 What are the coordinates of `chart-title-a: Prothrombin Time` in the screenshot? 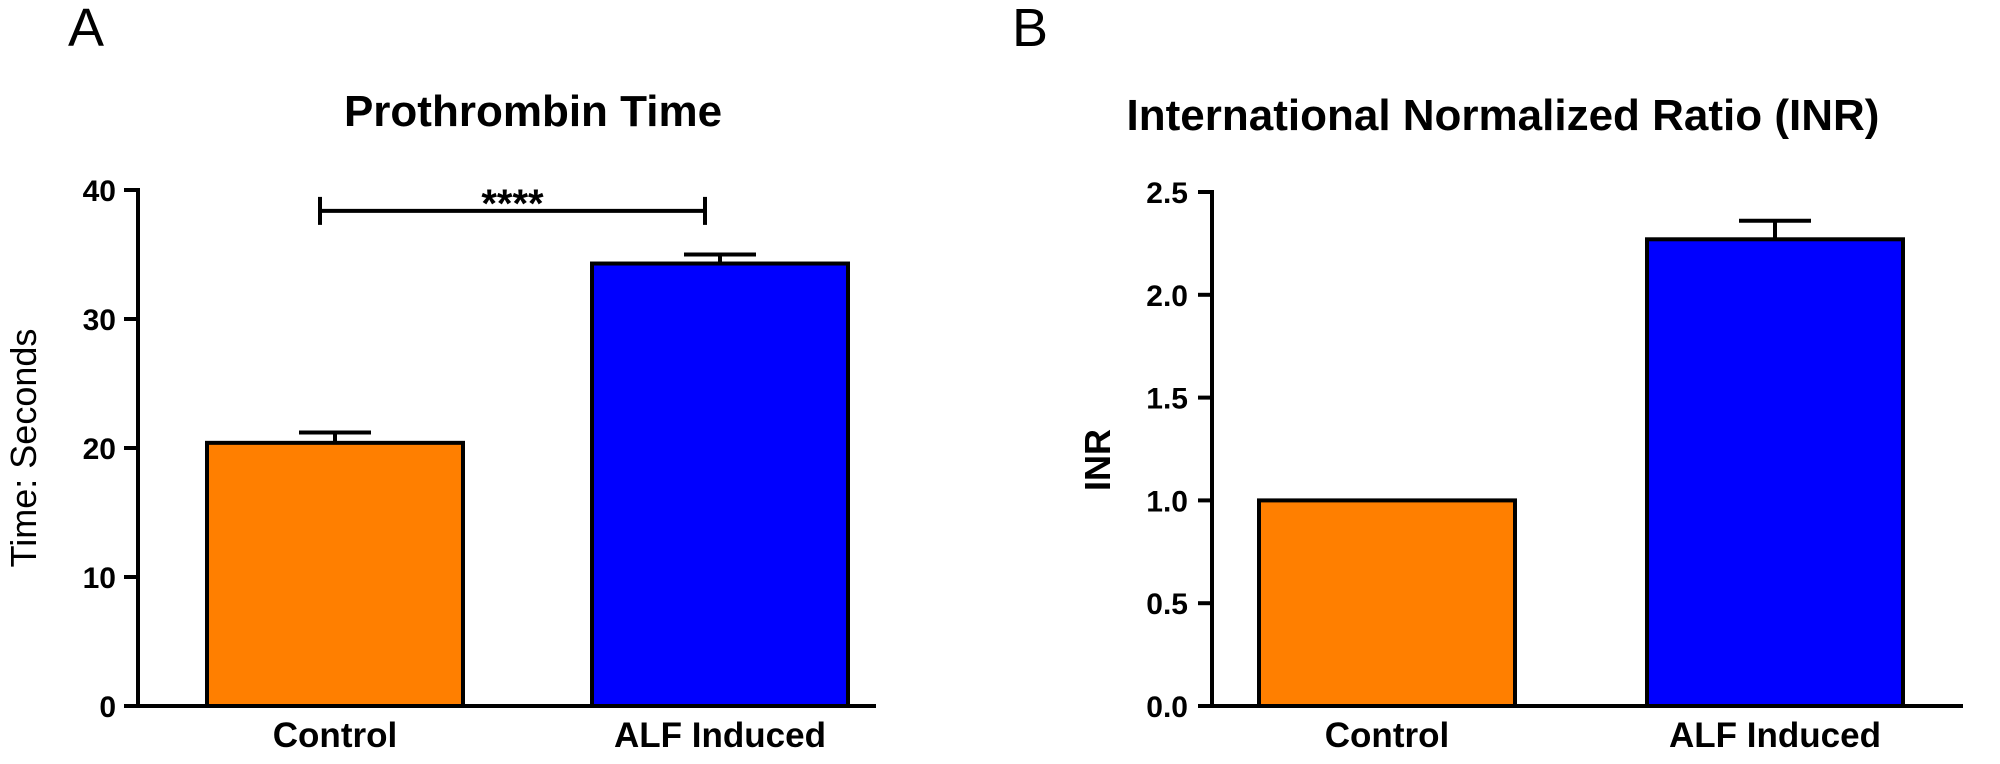 It's located at (533, 111).